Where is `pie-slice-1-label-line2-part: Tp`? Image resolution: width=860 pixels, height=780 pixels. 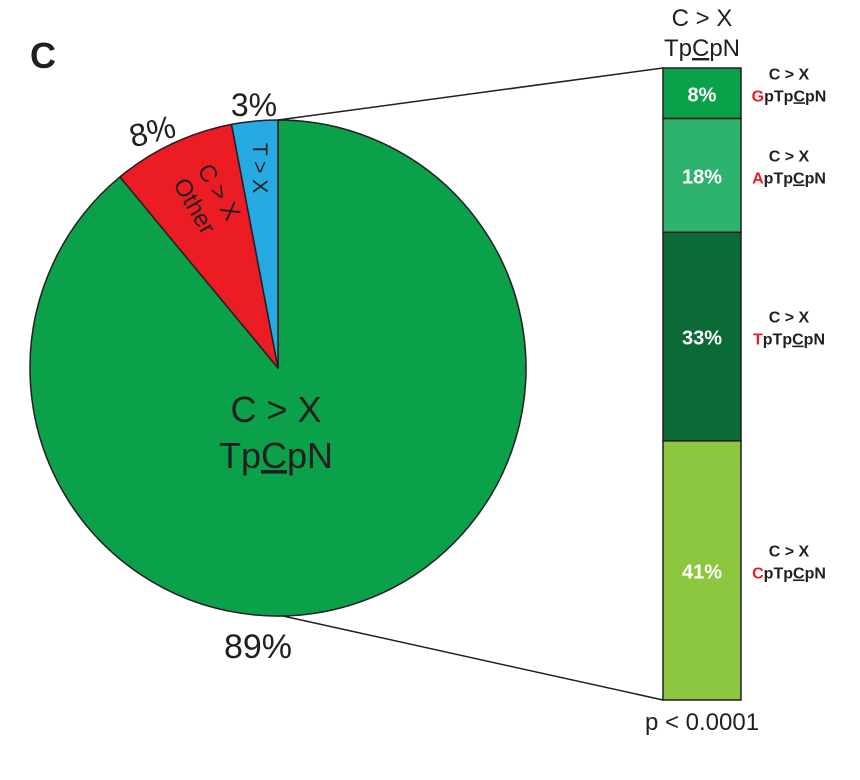 pie-slice-1-label-line2-part: Tp is located at coordinates (240, 455).